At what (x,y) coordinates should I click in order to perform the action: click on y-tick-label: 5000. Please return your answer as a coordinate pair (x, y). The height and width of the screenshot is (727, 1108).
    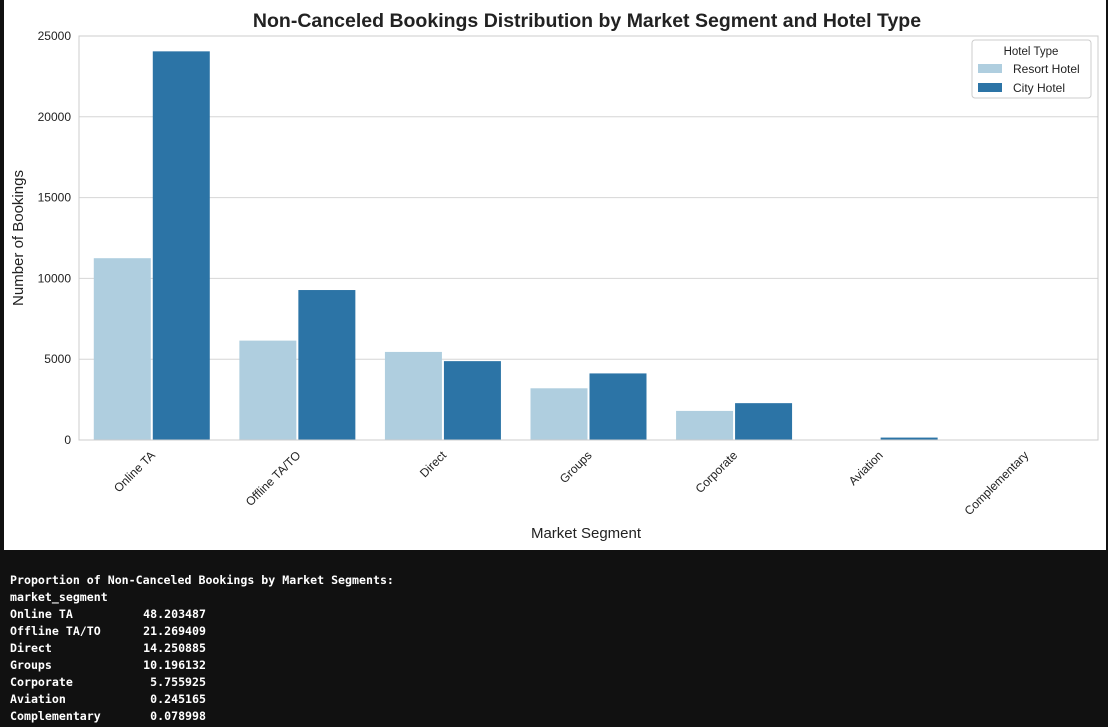
    Looking at the image, I should click on (57, 359).